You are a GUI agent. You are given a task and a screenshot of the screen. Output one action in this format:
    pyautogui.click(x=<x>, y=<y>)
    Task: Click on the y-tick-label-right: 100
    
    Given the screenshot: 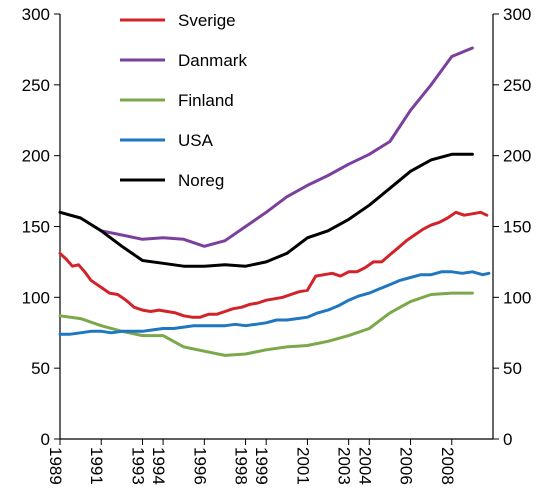 What is the action you would take?
    pyautogui.click(x=517, y=297)
    